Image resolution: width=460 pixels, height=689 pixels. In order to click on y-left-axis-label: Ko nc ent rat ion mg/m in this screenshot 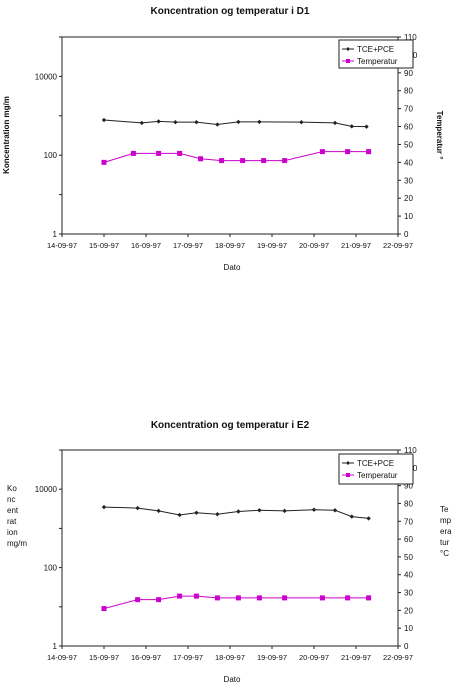, I will do `click(17, 516)`.